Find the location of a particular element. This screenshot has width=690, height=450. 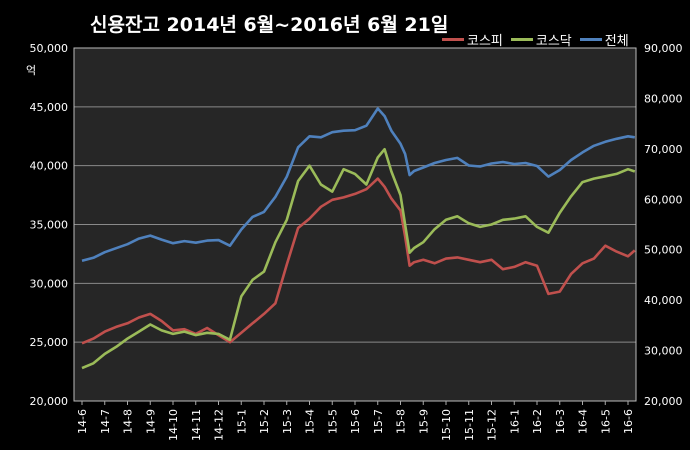

legend: 코스피 코스닥 전체 is located at coordinates (535, 39).